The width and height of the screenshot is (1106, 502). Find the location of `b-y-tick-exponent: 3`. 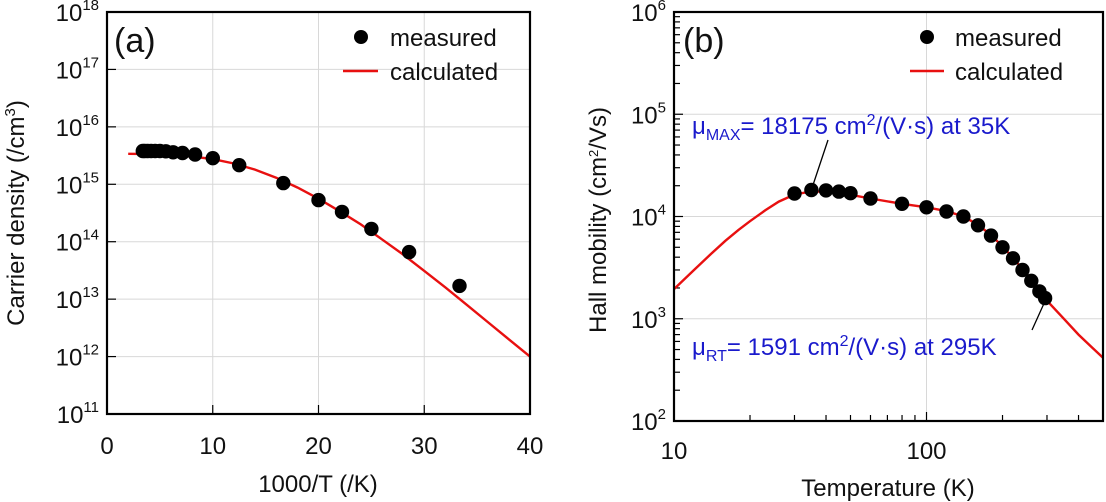

b-y-tick-exponent: 3 is located at coordinates (662, 312).